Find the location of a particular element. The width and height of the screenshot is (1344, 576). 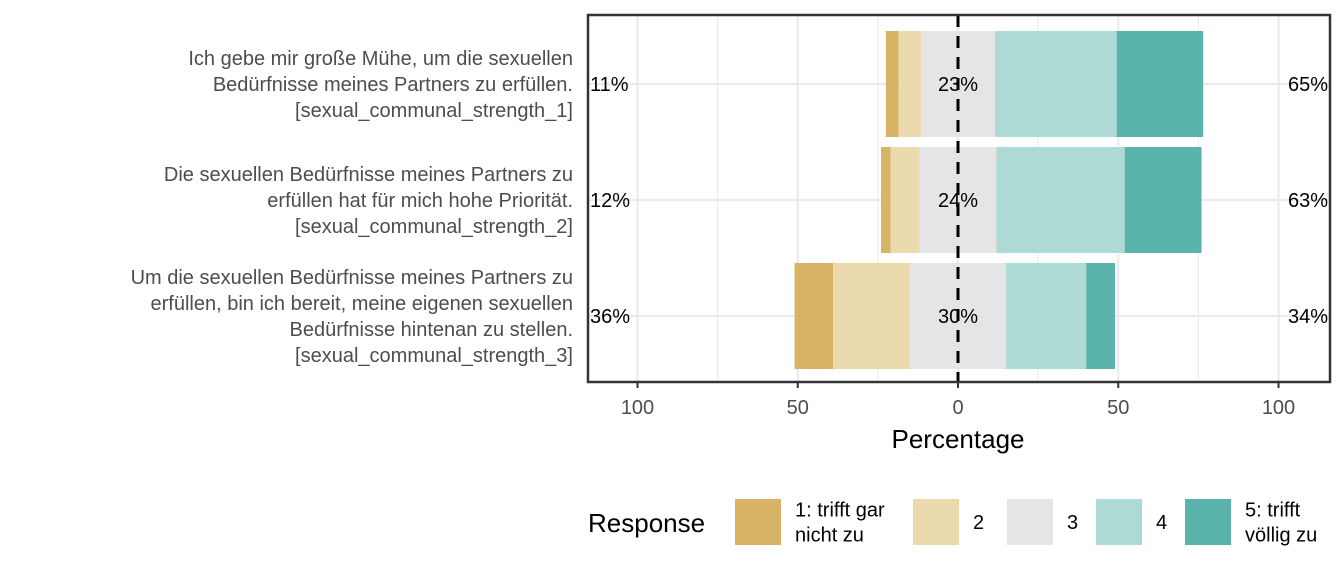

percent-label-high: 63% is located at coordinates (1308, 201).